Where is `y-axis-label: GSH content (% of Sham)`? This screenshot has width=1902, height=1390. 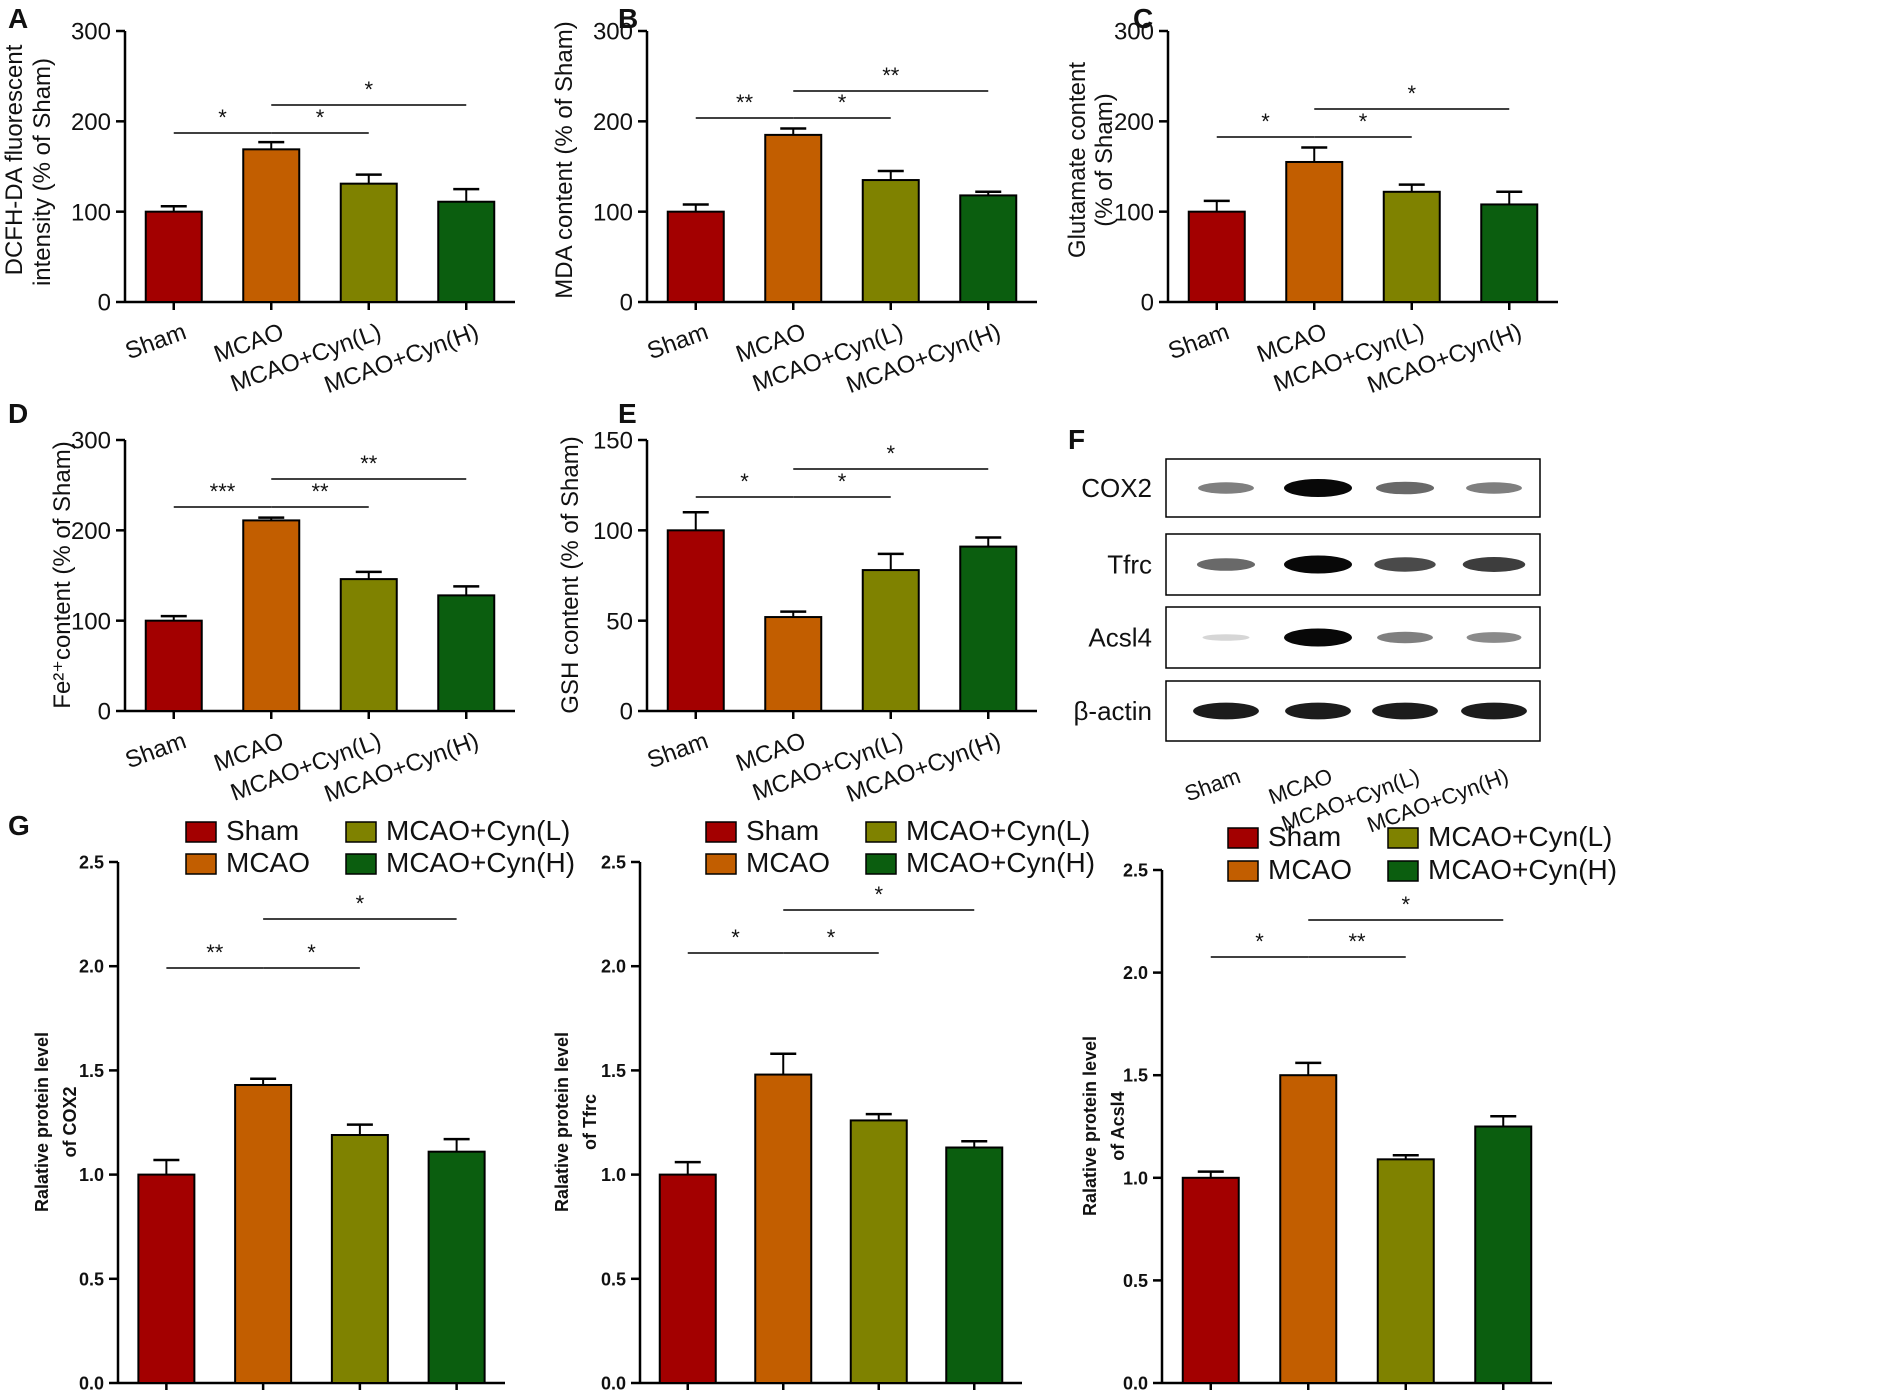
y-axis-label: GSH content (% of Sham) is located at coordinates (570, 574).